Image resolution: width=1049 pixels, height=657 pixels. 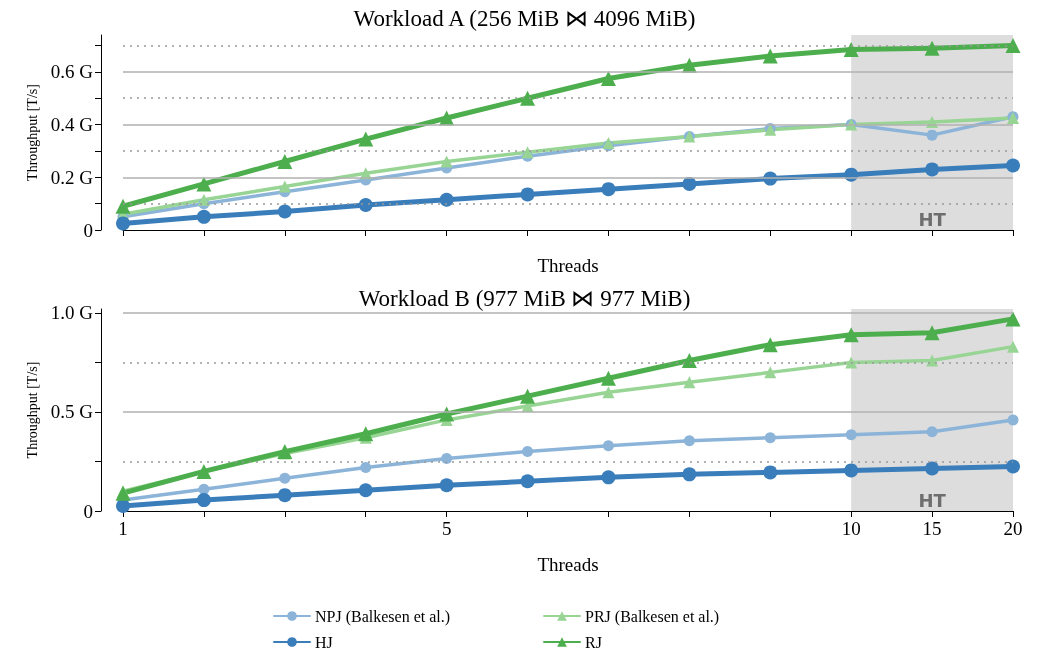 I want to click on x-tick-label: 1, so click(x=123, y=528).